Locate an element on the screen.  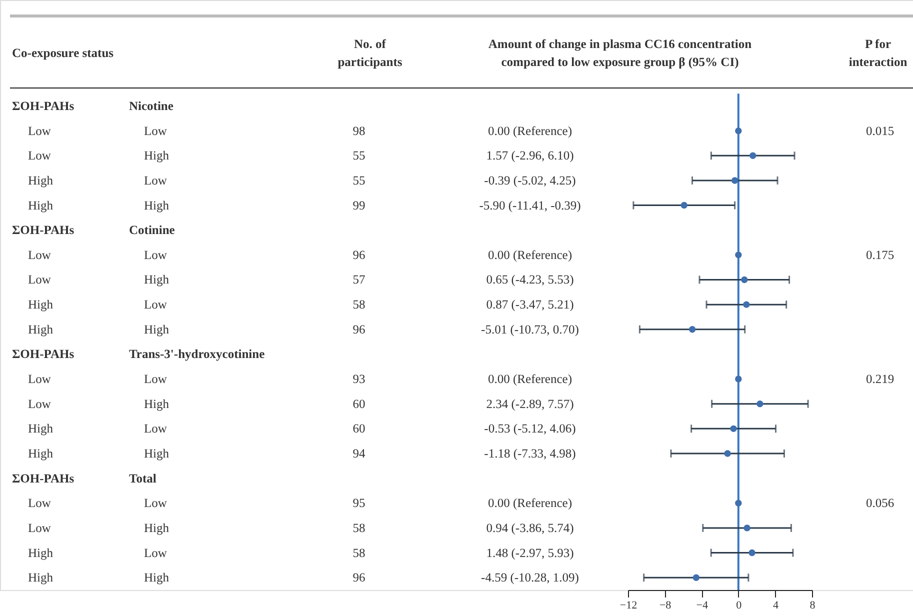
text: -1.18 (-7.33, 4.98) is located at coordinates (530, 453).